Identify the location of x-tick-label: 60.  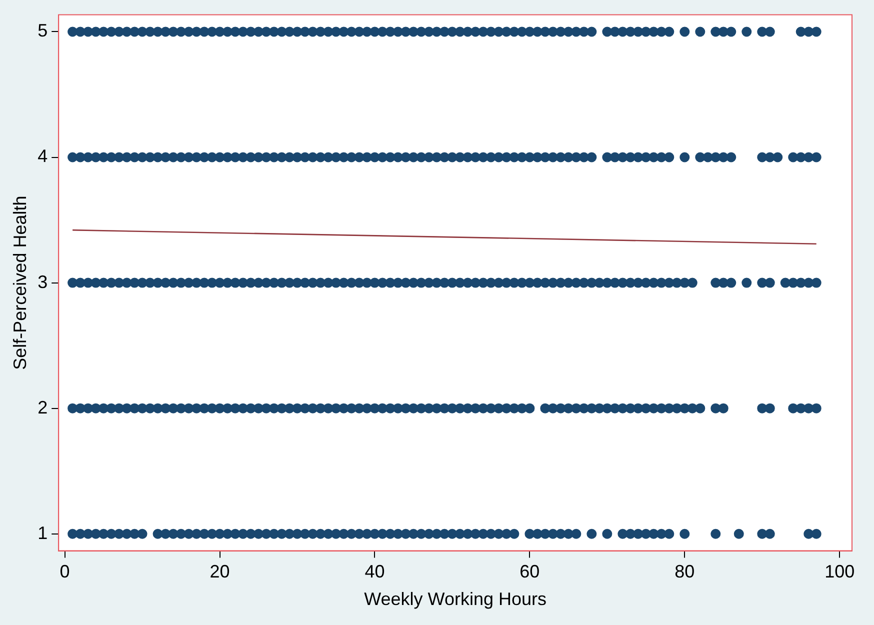
(530, 572).